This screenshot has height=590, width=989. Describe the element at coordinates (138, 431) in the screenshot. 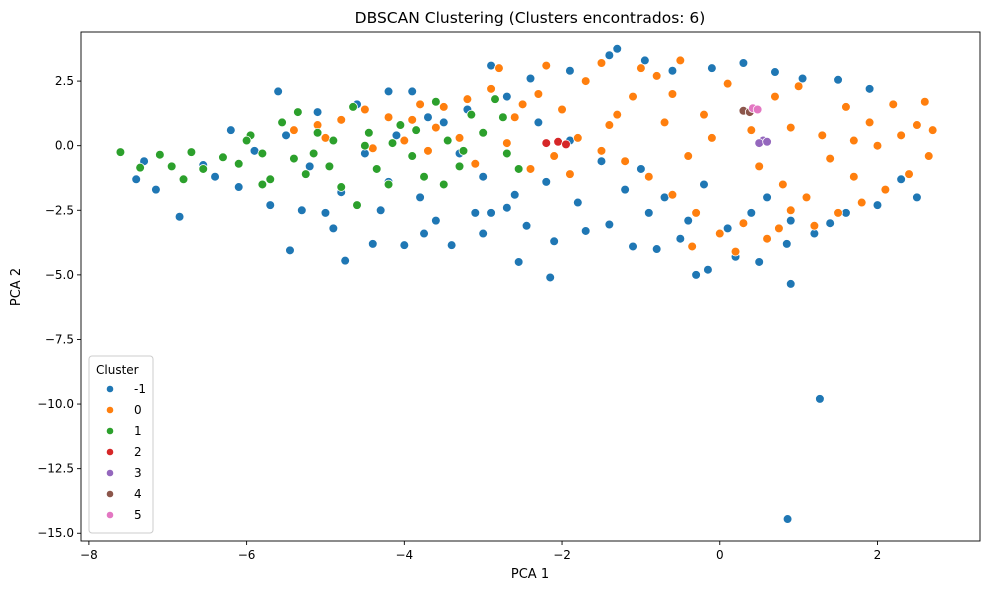

I see `legend-label-1: 1` at that location.